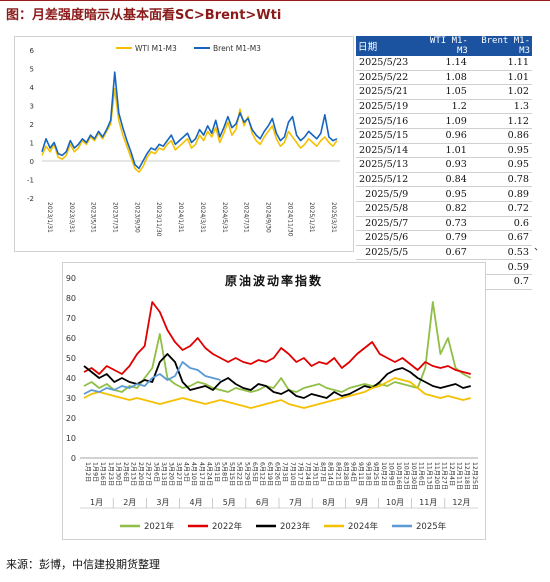  I want to click on chart2-x-tick-label: 3月20日, so click(170, 474).